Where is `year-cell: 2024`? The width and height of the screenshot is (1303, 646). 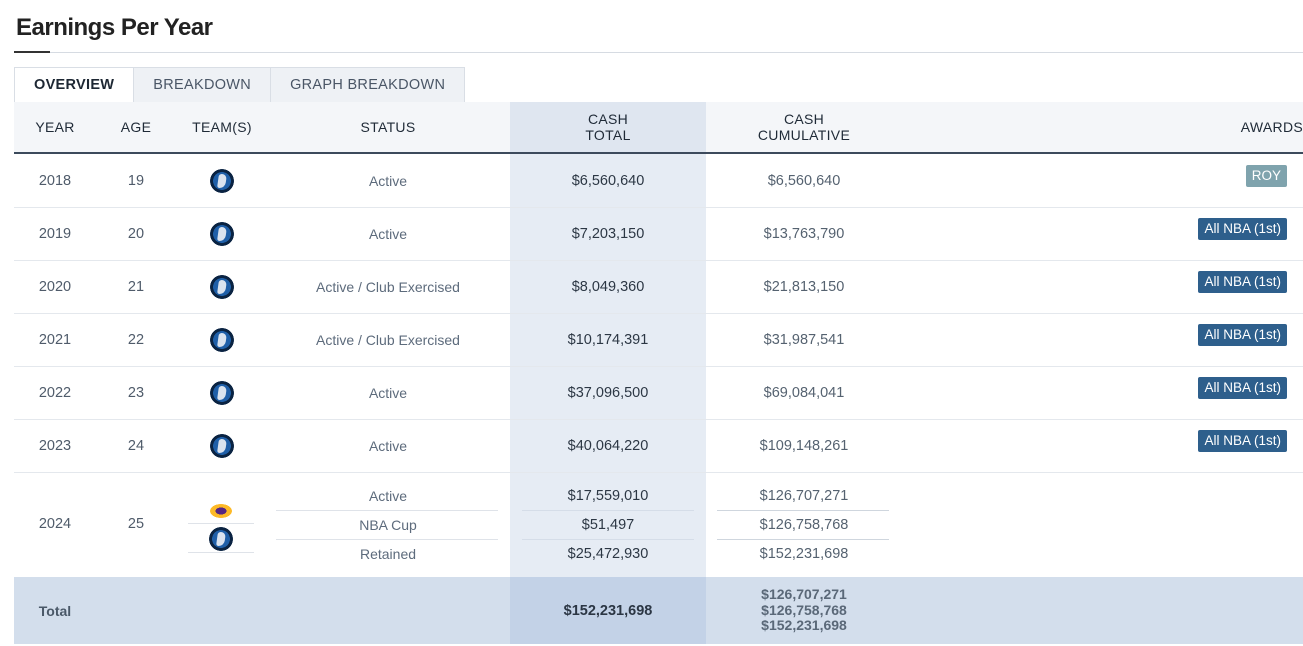
year-cell: 2024 is located at coordinates (55, 524).